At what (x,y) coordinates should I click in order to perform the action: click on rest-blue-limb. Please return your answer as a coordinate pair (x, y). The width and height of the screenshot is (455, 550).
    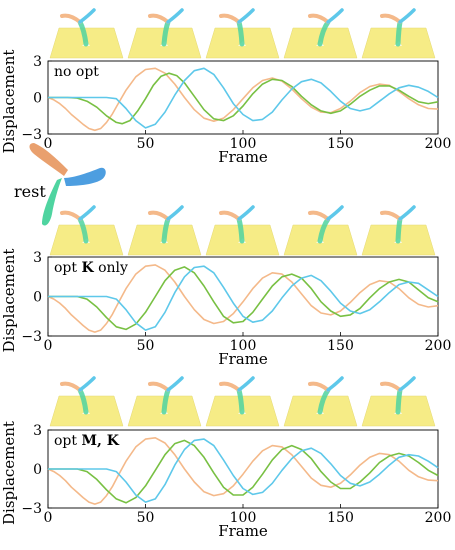
    Looking at the image, I should click on (85, 176).